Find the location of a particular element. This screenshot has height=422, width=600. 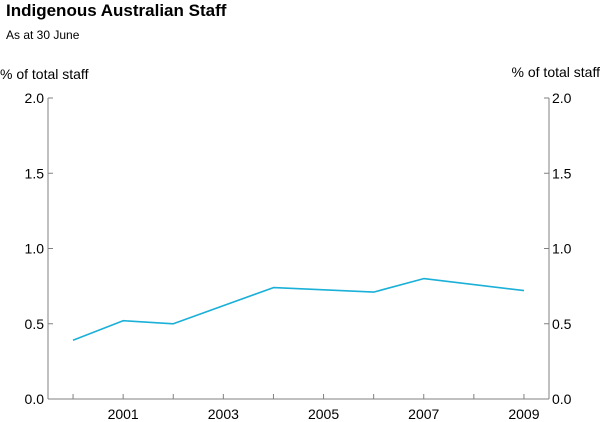

series-line is located at coordinates (298, 309).